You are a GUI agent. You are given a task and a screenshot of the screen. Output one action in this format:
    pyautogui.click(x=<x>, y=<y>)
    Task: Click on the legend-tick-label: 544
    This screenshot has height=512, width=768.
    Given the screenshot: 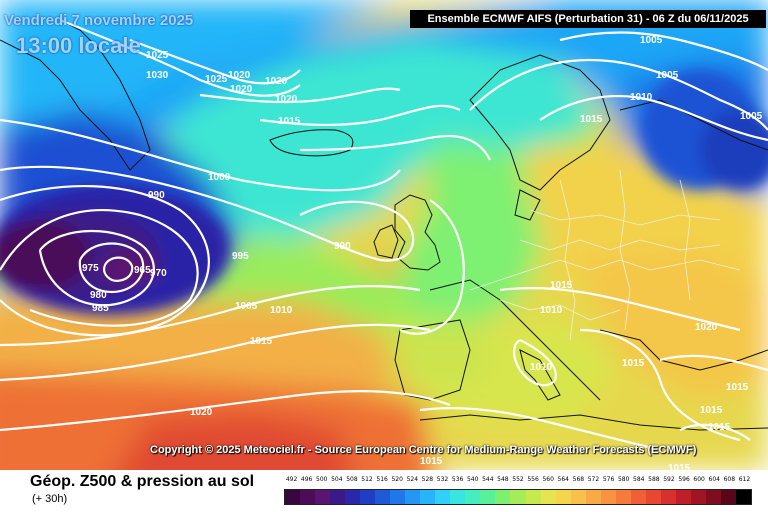 What is the action you would take?
    pyautogui.click(x=488, y=479)
    